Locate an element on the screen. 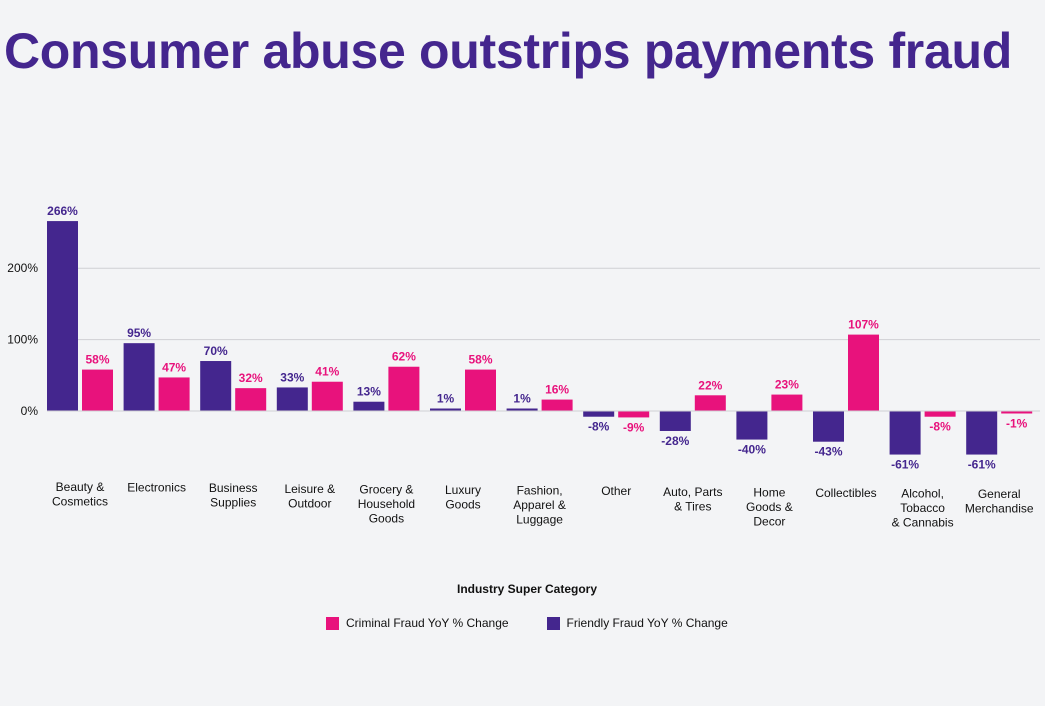 This screenshot has width=1045, height=706. x-tick-label: Alcohol, Tobacco & Cannabis is located at coordinates (923, 508).